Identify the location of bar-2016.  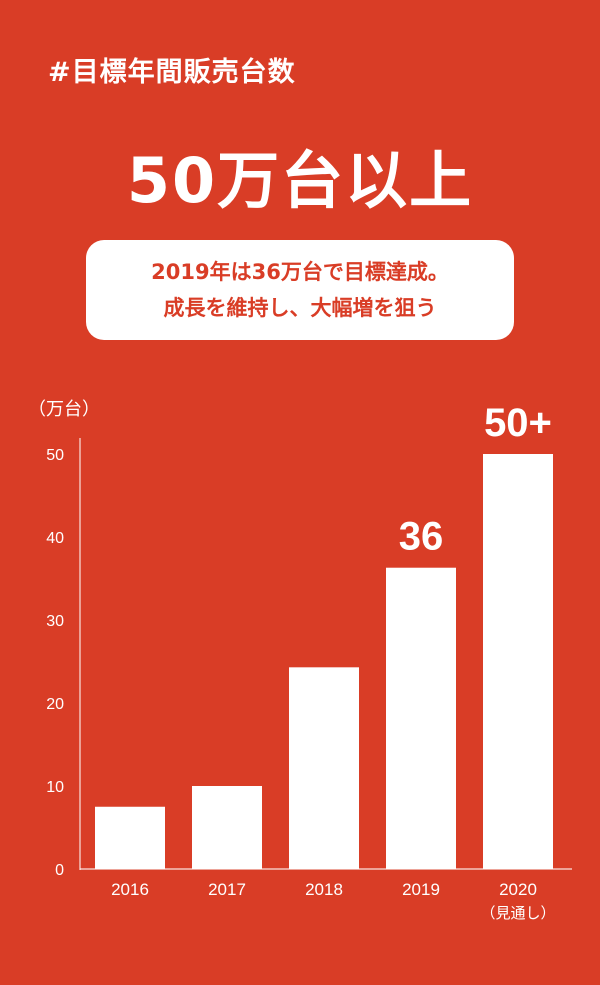
(130, 837).